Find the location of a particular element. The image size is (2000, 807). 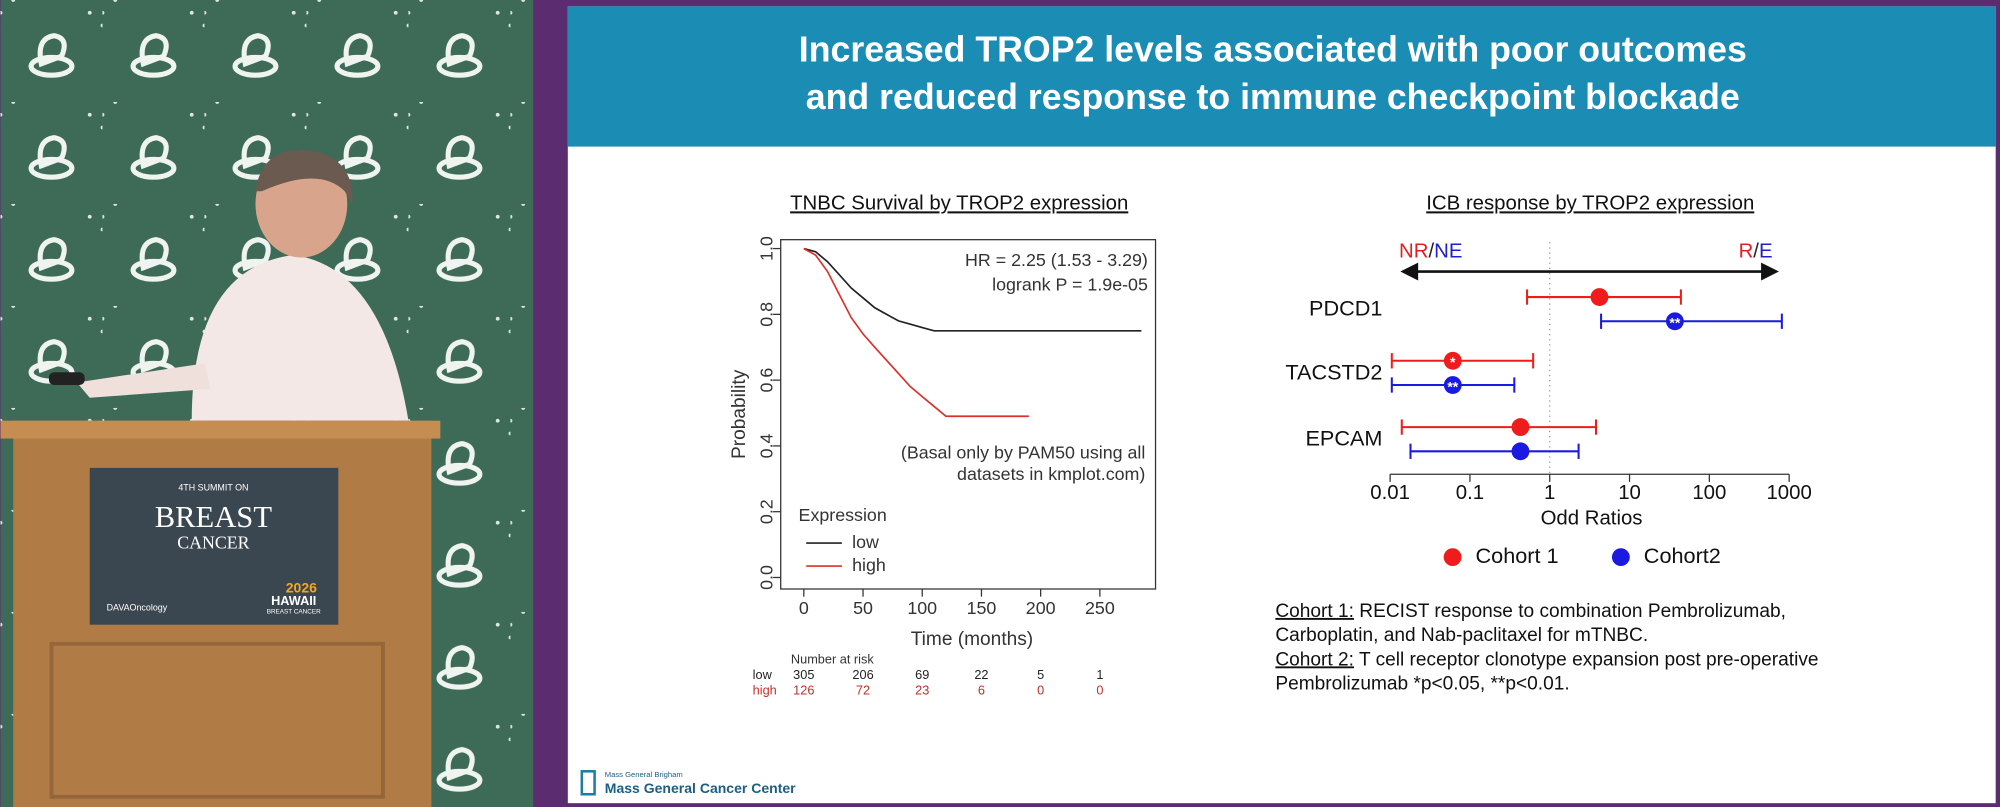

legend-label: low is located at coordinates (865, 542).